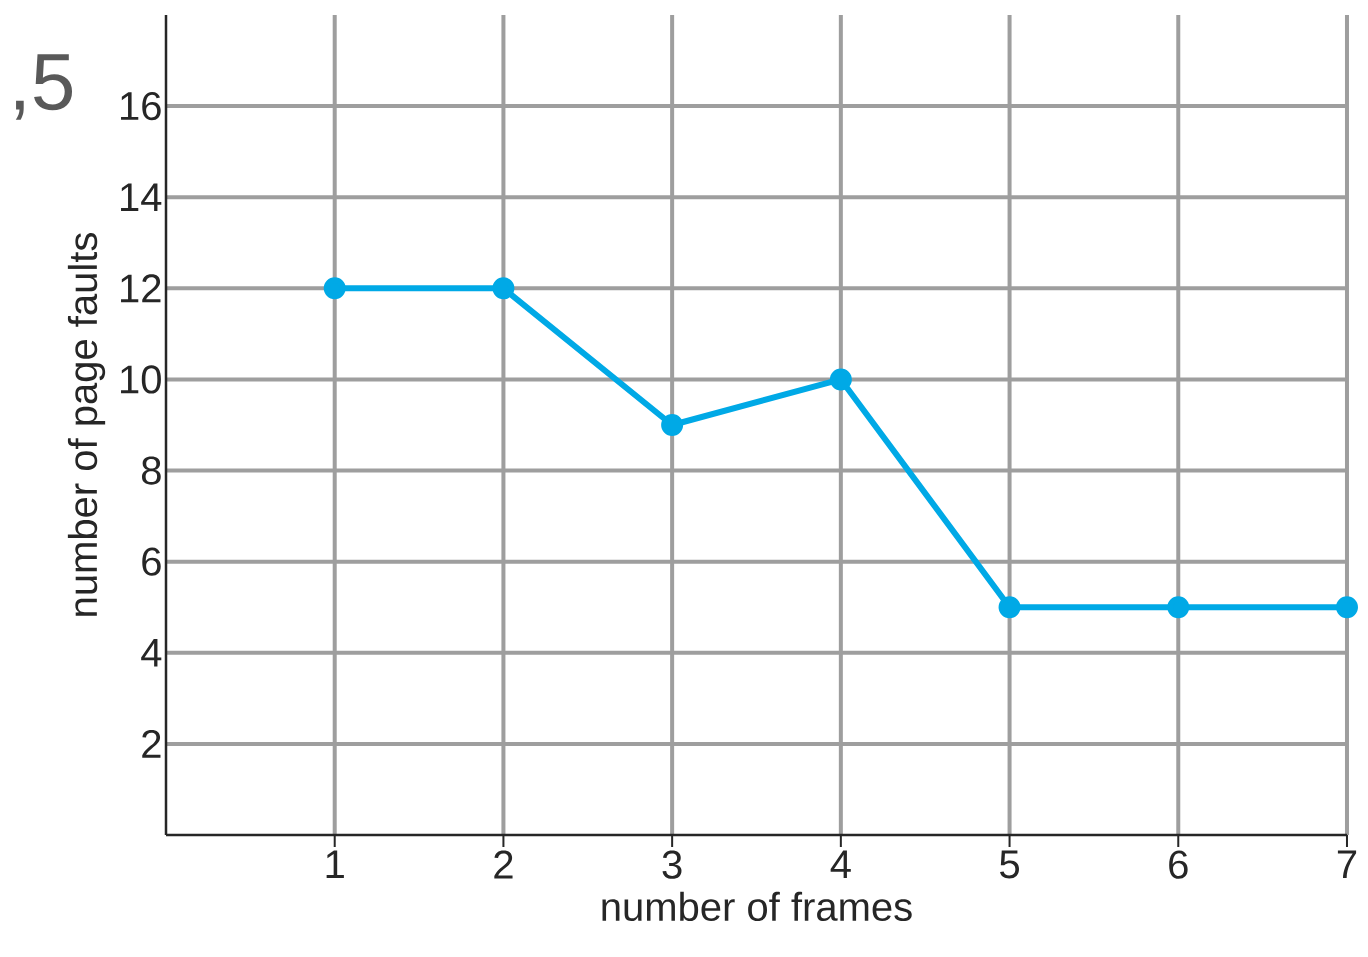 The width and height of the screenshot is (1368, 957). Describe the element at coordinates (503, 864) in the screenshot. I see `x-tick-label: 2` at that location.